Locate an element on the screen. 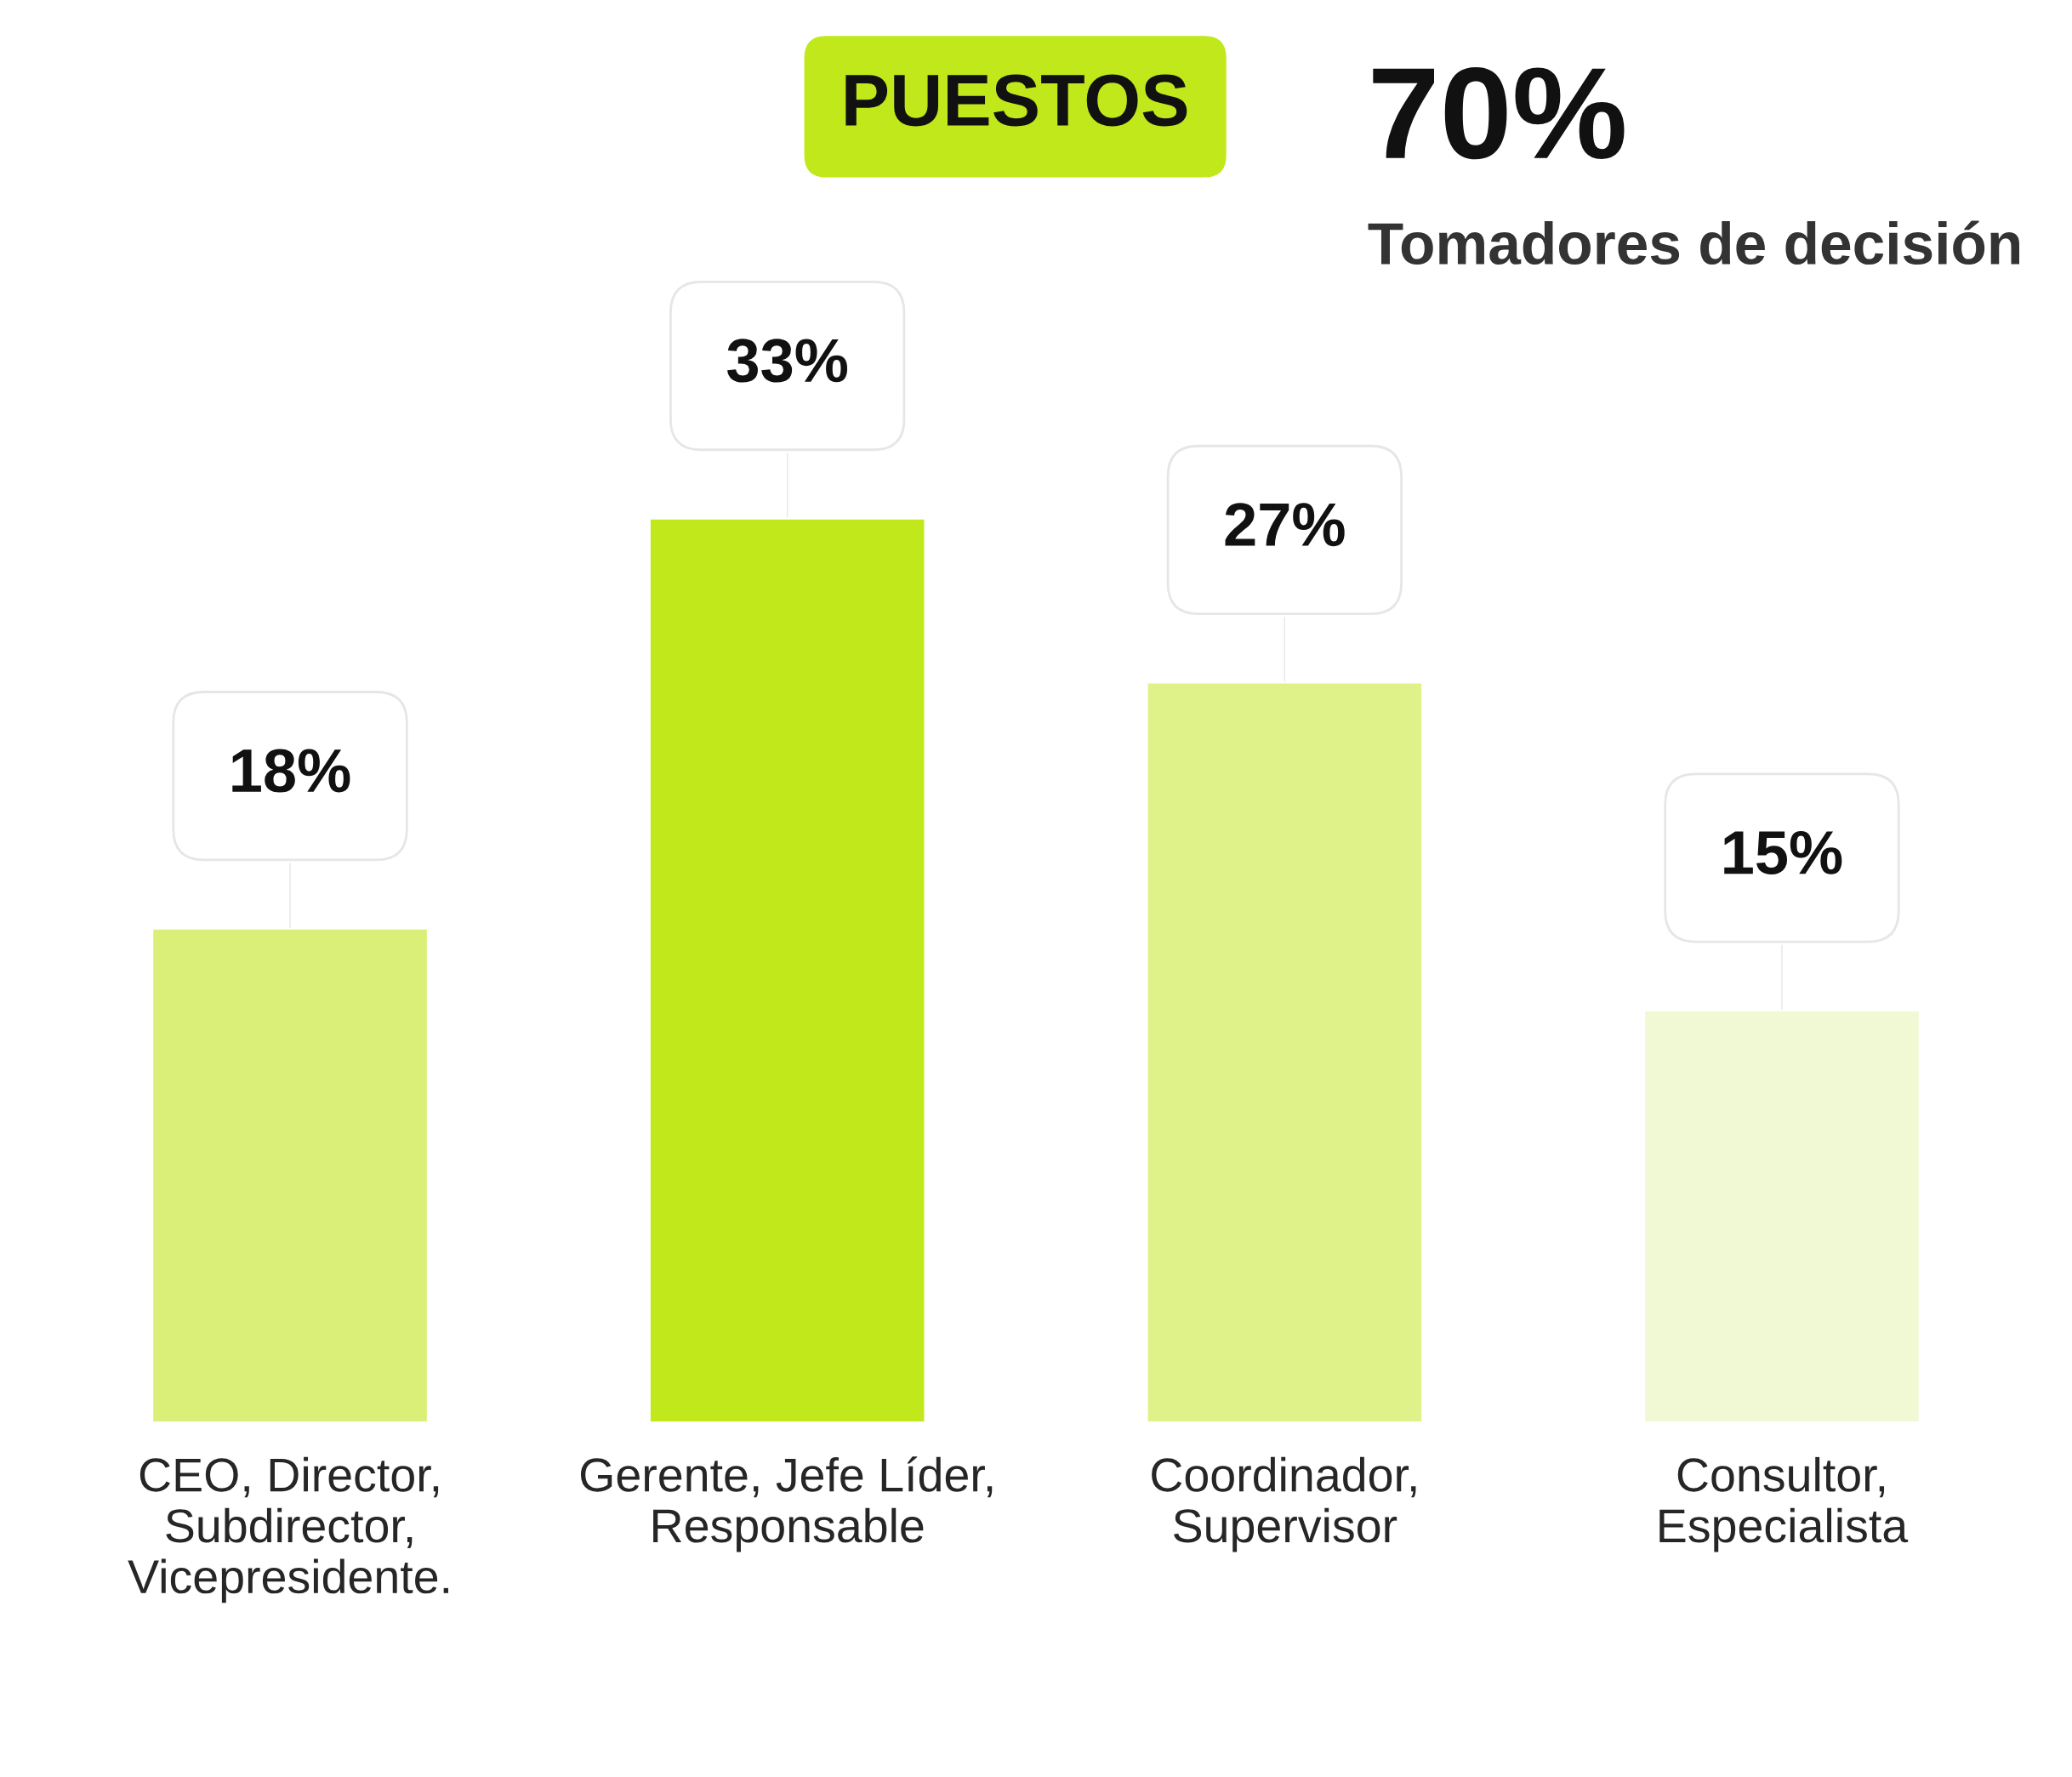  data-label: 15% is located at coordinates (1783, 852).